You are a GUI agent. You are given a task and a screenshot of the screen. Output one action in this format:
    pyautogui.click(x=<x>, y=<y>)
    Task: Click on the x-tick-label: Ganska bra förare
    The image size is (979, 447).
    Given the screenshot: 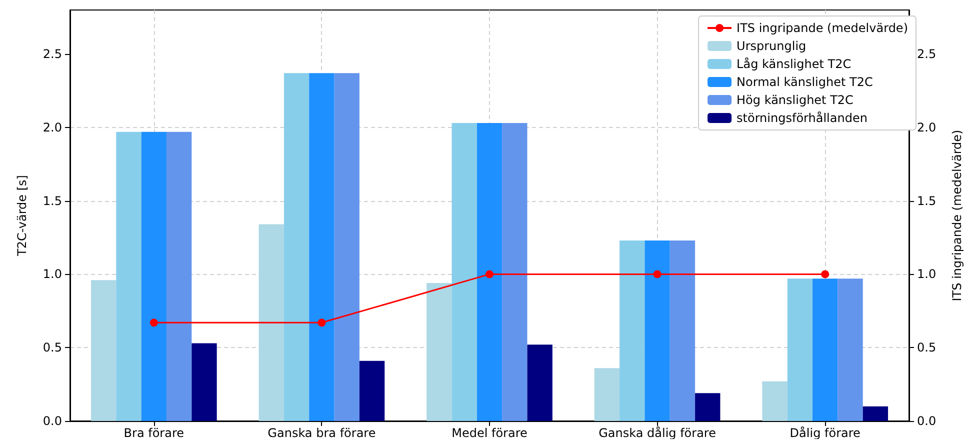 What is the action you would take?
    pyautogui.click(x=322, y=433)
    